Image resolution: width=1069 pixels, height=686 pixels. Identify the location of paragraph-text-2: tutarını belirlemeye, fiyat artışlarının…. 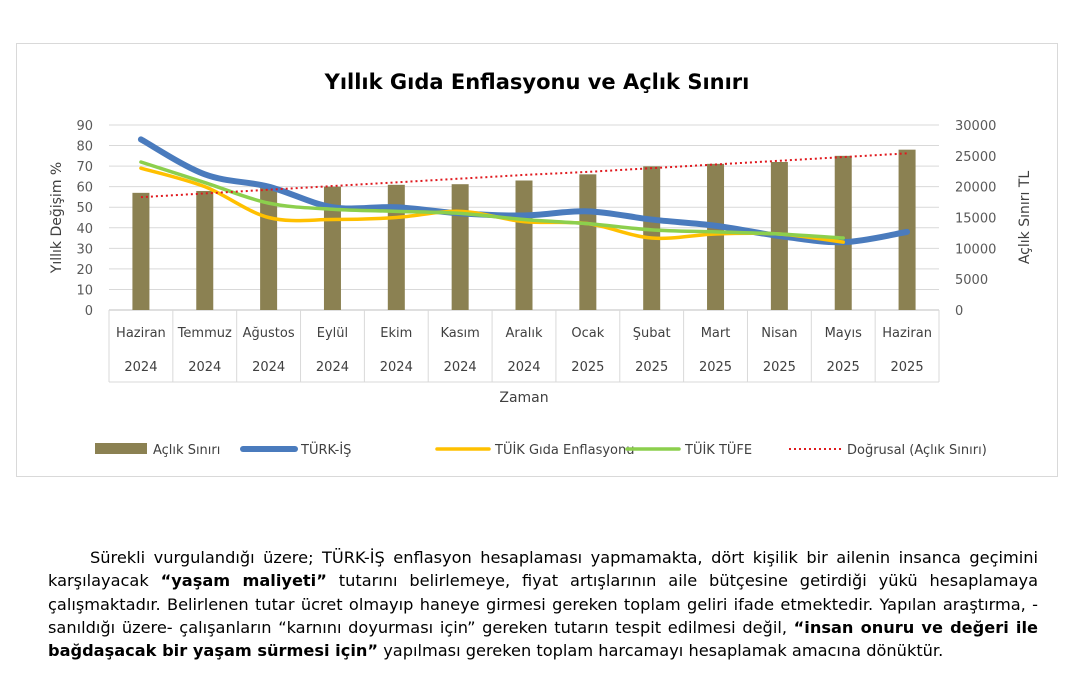
(543, 604).